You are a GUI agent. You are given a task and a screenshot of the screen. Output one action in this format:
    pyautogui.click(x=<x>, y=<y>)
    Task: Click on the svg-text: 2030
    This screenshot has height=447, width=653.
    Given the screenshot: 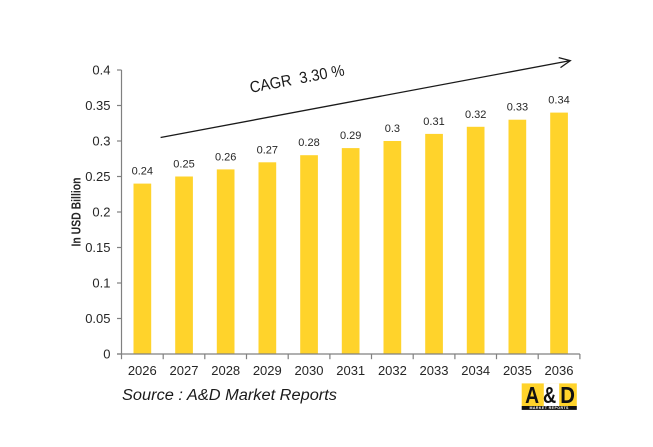 What is the action you would take?
    pyautogui.click(x=309, y=370)
    